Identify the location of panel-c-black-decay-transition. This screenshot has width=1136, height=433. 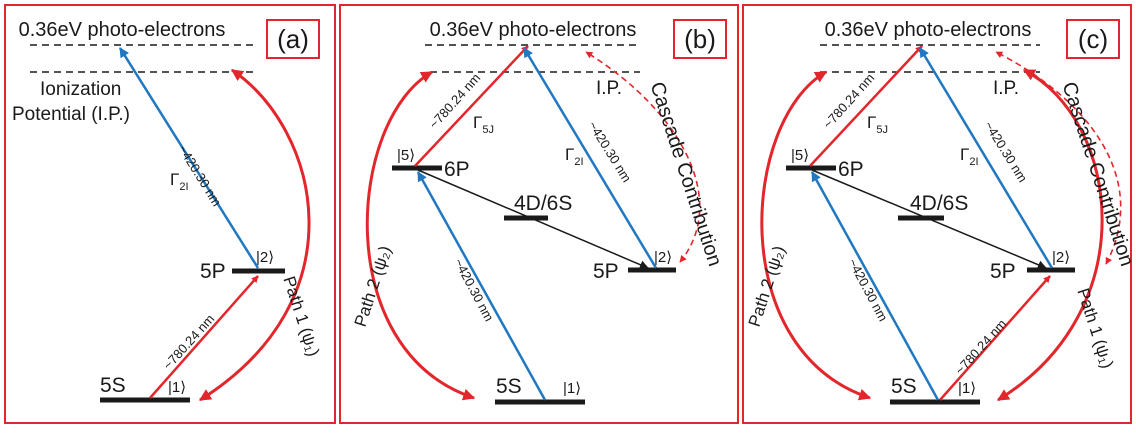
(929, 219).